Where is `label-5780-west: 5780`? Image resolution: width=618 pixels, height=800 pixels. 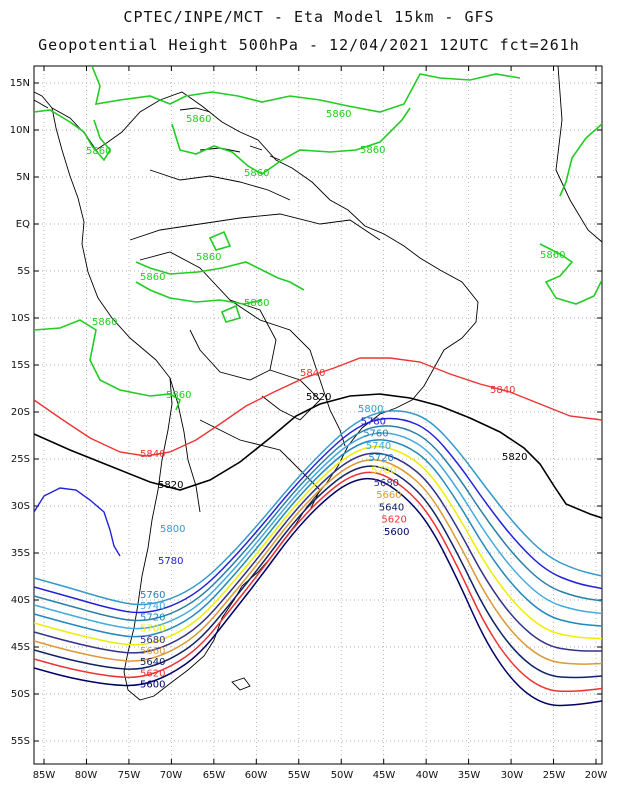 label-5780-west: 5780 is located at coordinates (170, 561).